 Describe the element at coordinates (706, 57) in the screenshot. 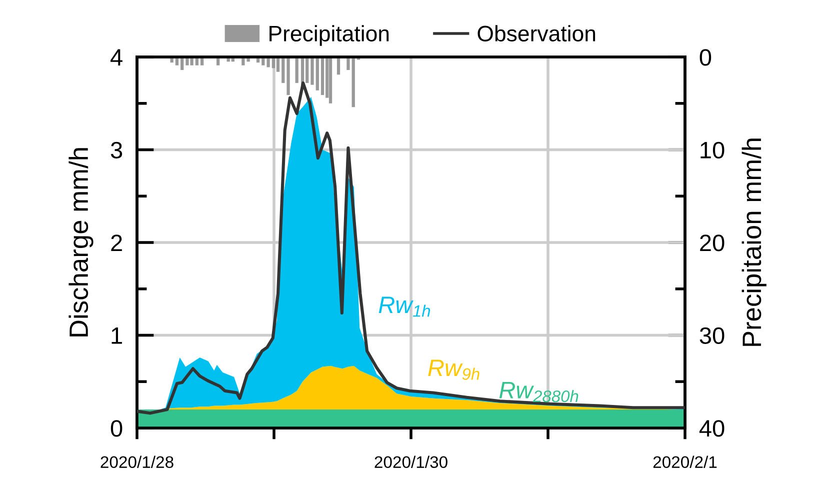

I see `y2-tick-label: 0` at that location.